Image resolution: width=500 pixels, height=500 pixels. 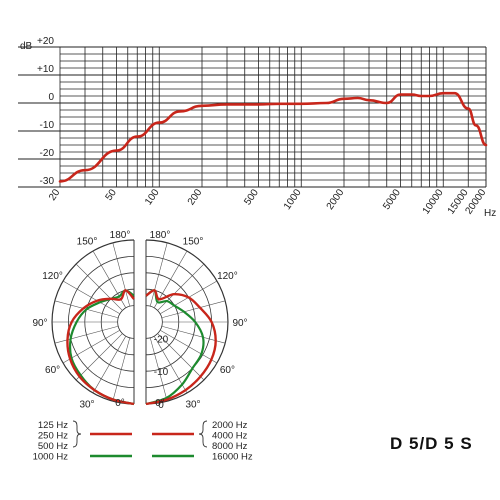 I want to click on y-tick-label: +10, so click(x=45, y=69).